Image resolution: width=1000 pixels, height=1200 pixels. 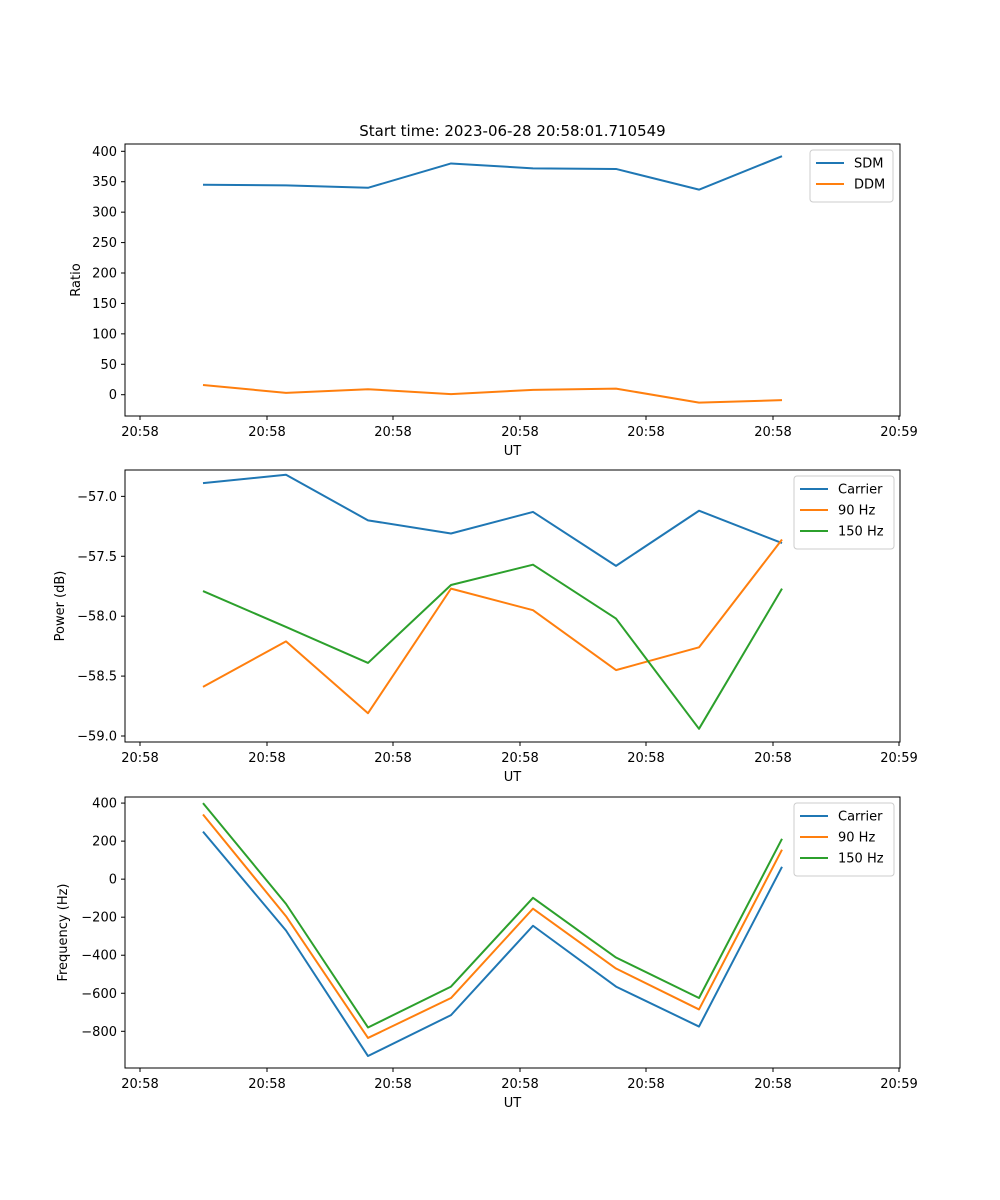 What do you see at coordinates (97, 737) in the screenshot?
I see `y-tick-label: −59.0` at bounding box center [97, 737].